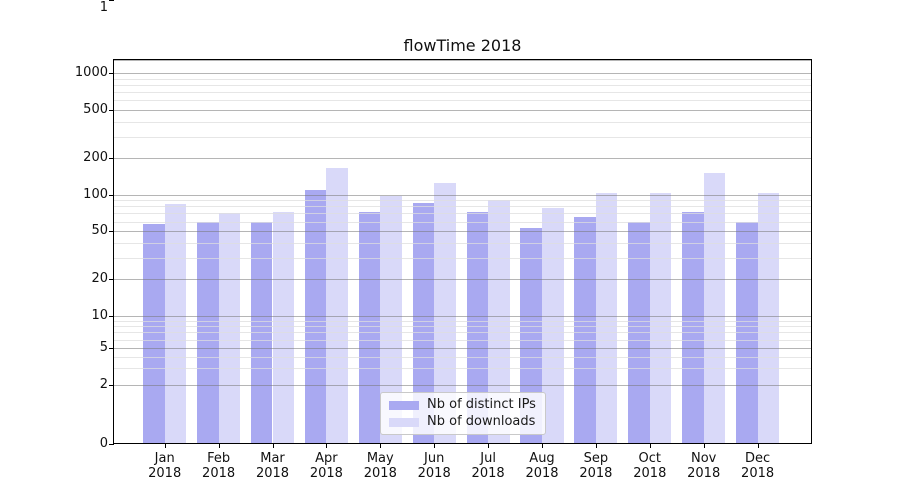 This screenshot has width=900, height=500. I want to click on y-tick-label: 2, so click(103, 384).